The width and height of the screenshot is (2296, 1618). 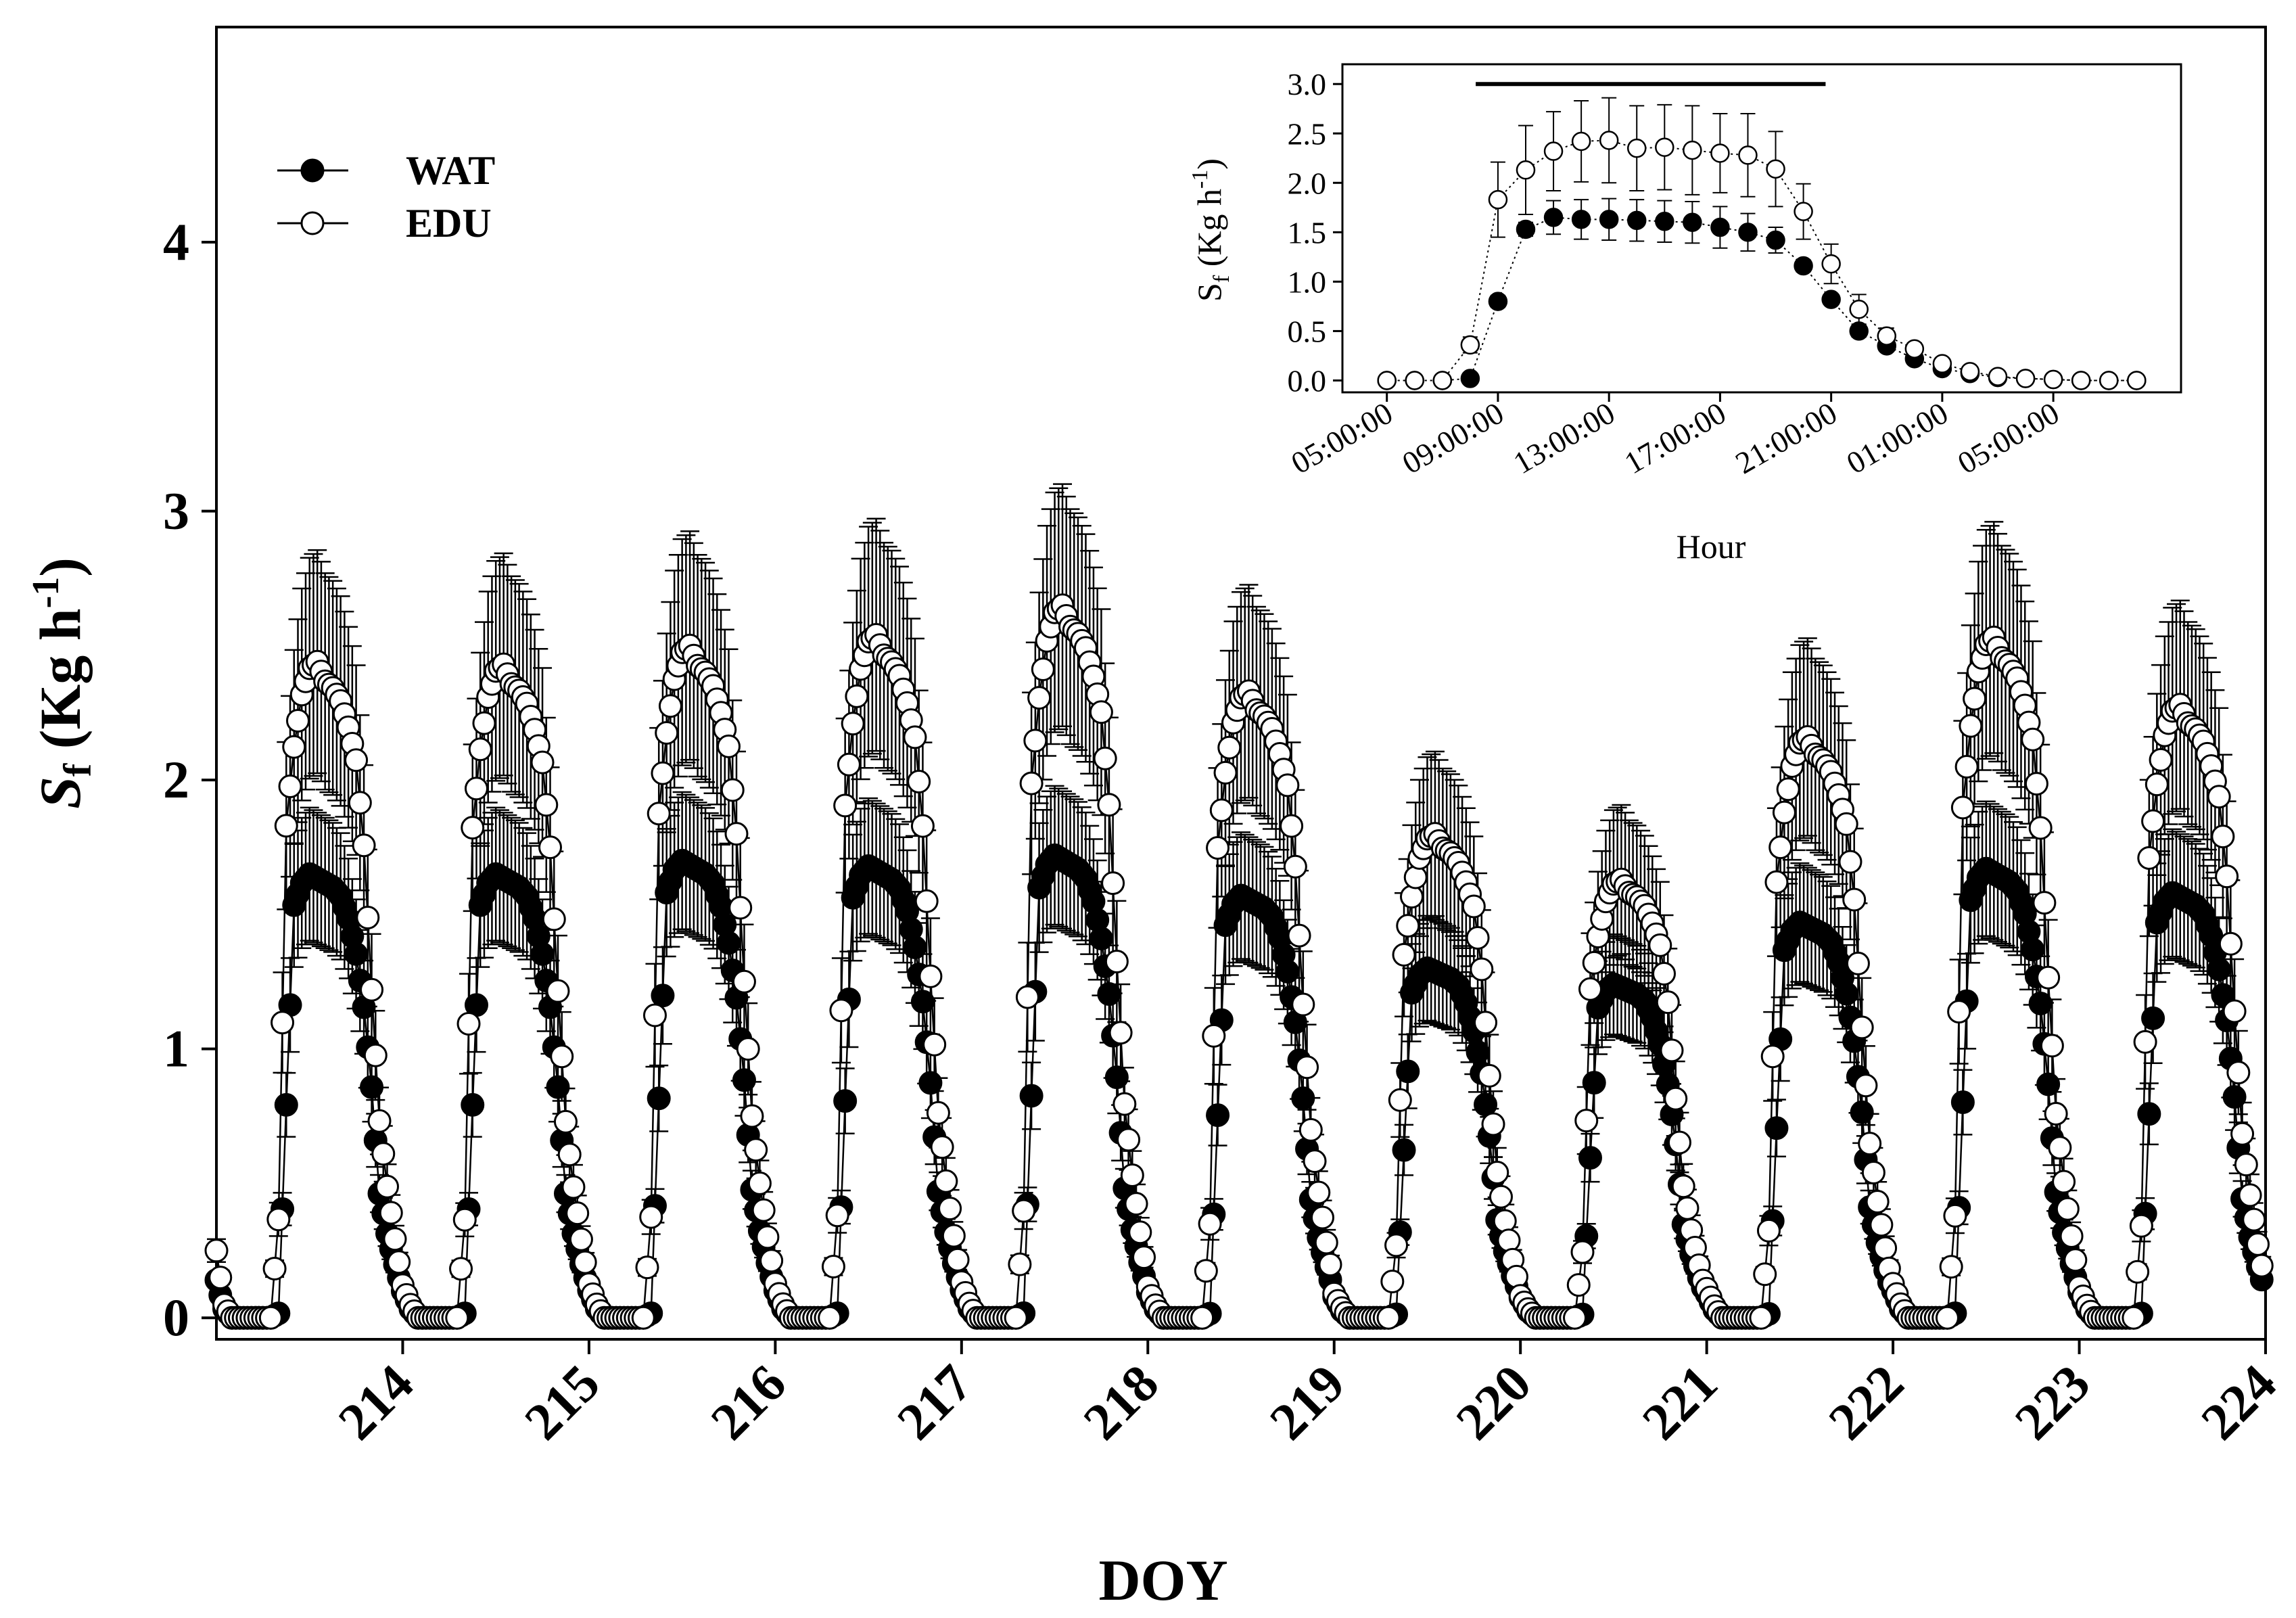 I want to click on main-x-tick-label: 217, so click(x=935, y=1403).